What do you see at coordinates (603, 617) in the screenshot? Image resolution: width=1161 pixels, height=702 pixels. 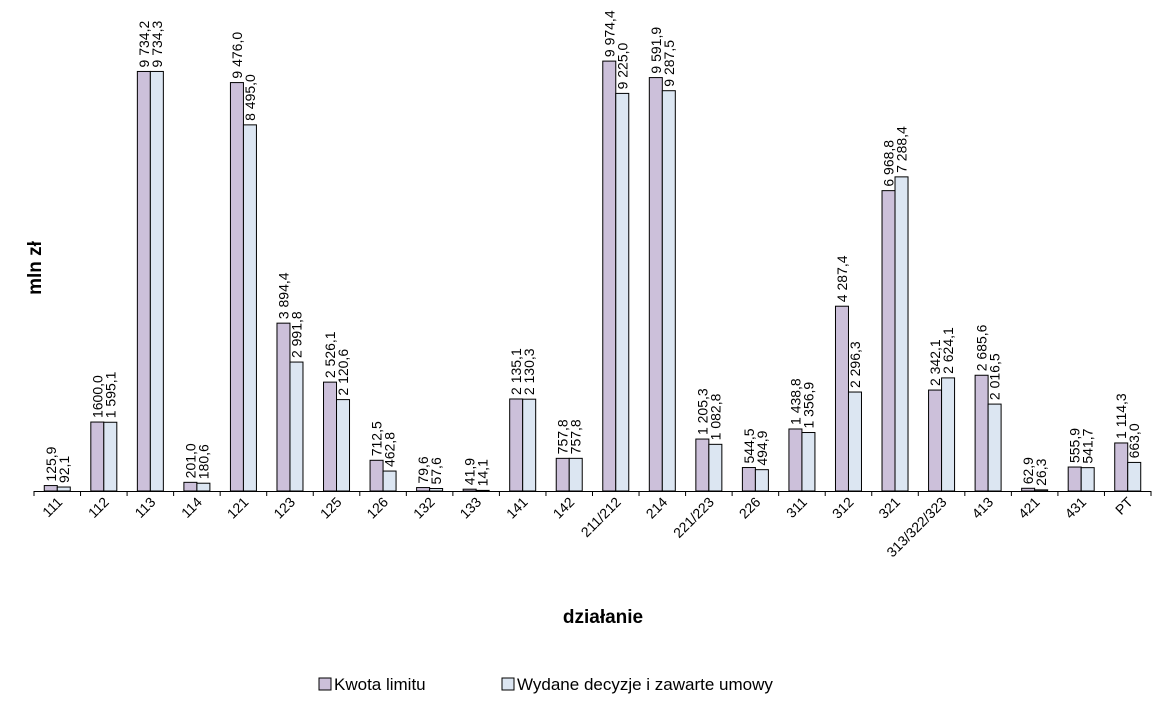 I see `x-axis-title: działanie` at bounding box center [603, 617].